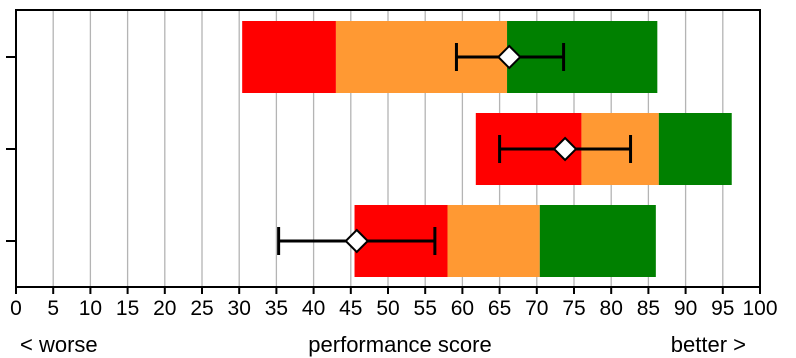 The image size is (796, 358). I want to click on x-tick-label: 85, so click(648, 308).